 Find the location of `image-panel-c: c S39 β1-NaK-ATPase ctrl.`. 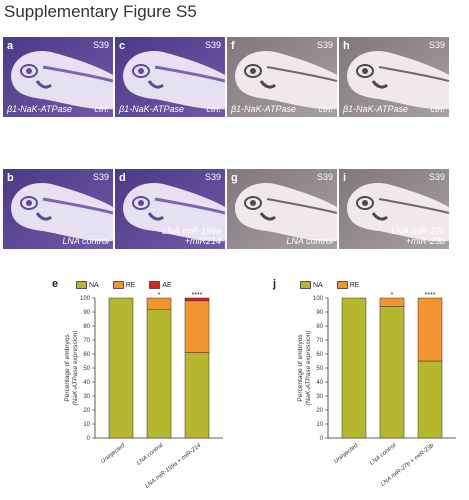

image-panel-c: c S39 β1-NaK-ATPase ctrl. is located at coordinates (170, 77).